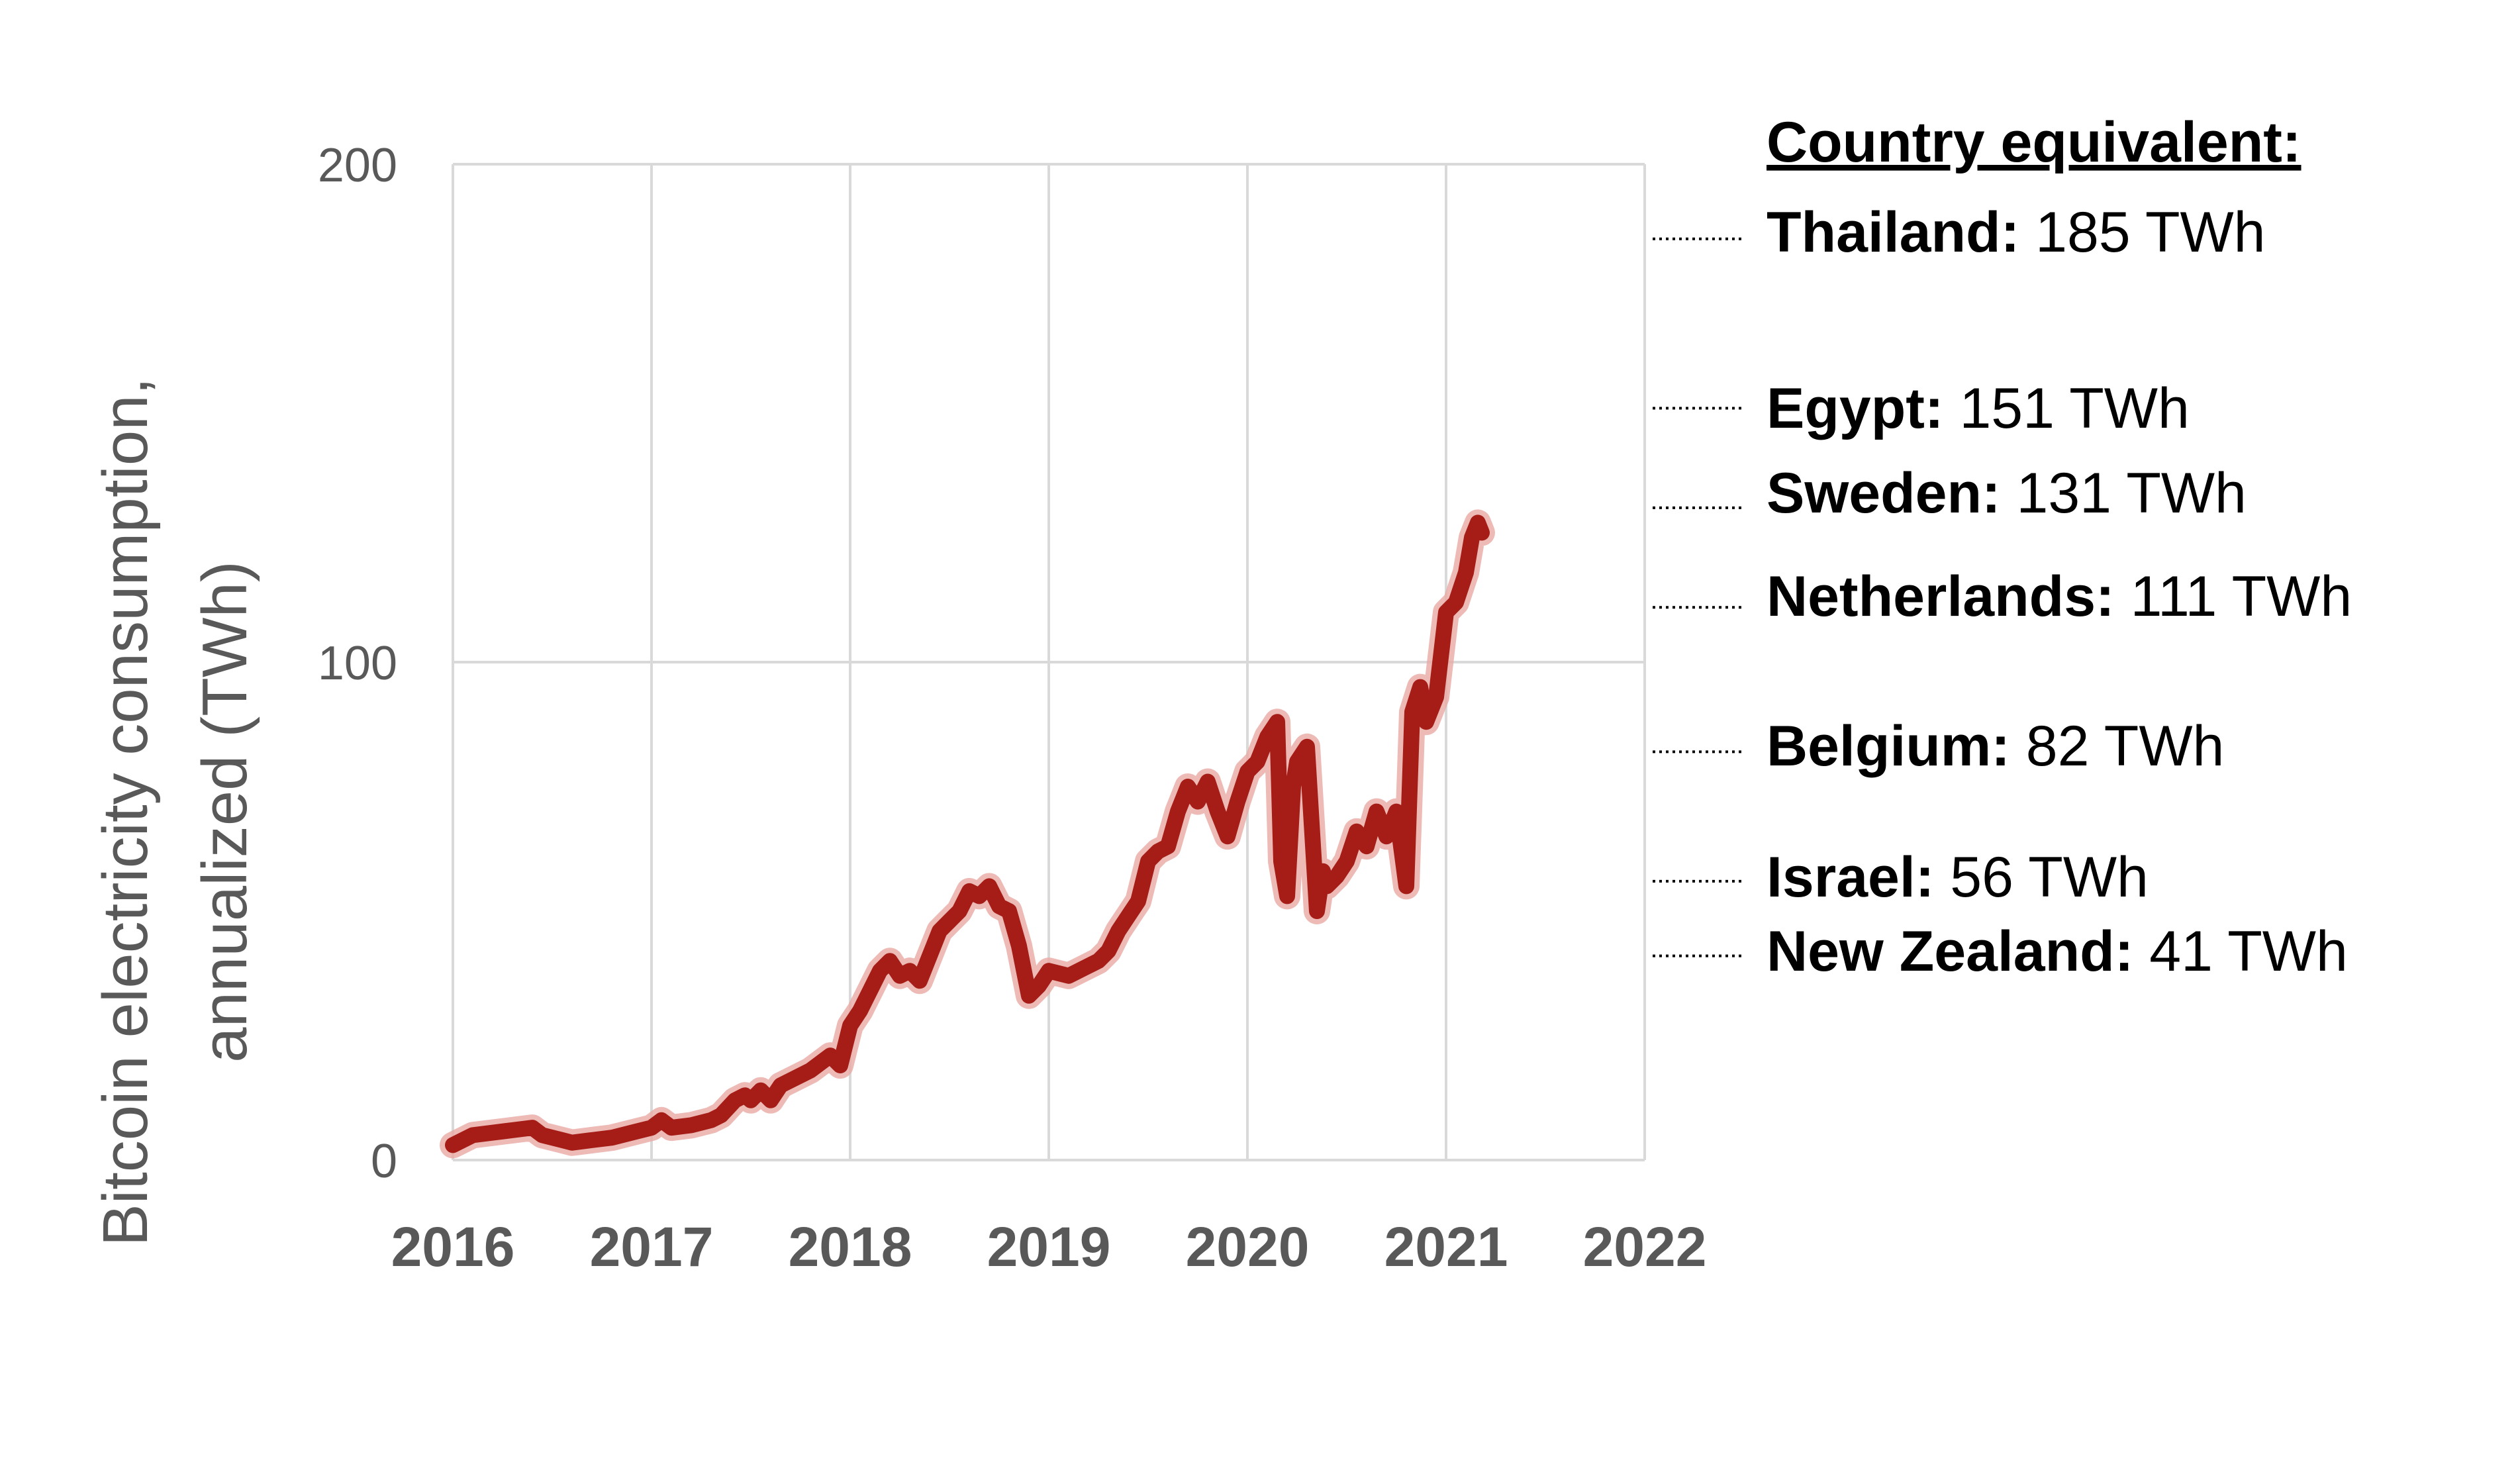  I want to click on reference-label-56: Israel: 56 TWh, so click(1958, 877).